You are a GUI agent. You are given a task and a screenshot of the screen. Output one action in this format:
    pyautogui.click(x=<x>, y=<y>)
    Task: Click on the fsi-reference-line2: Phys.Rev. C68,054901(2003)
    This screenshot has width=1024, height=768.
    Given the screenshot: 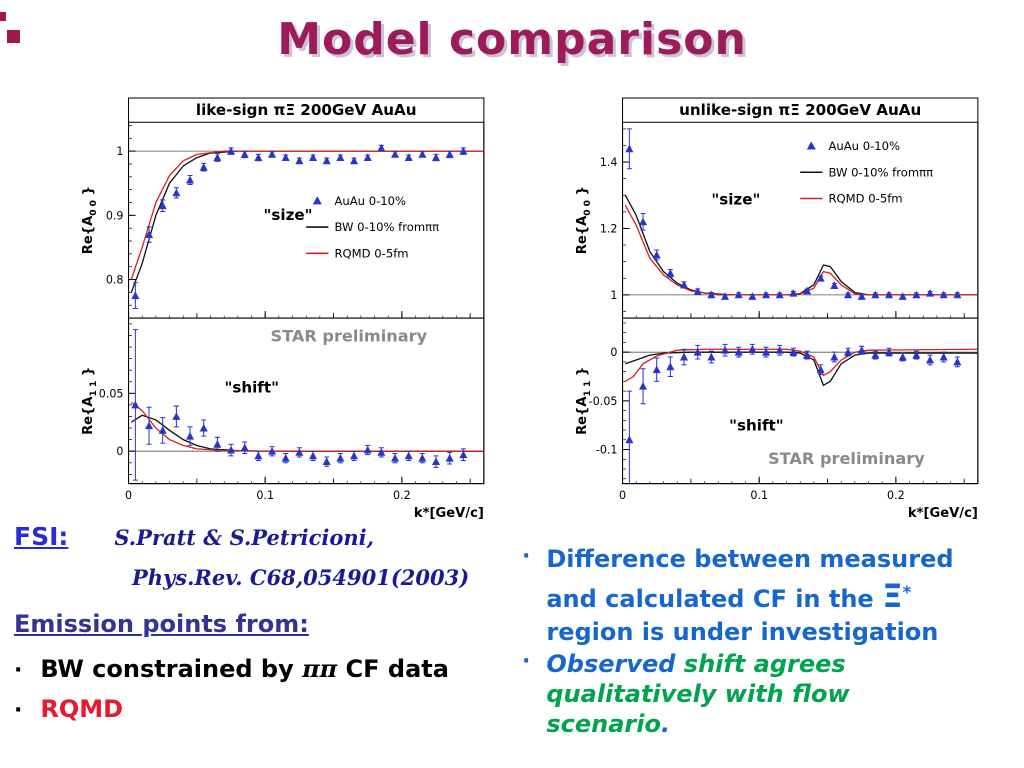 What is the action you would take?
    pyautogui.click(x=301, y=577)
    